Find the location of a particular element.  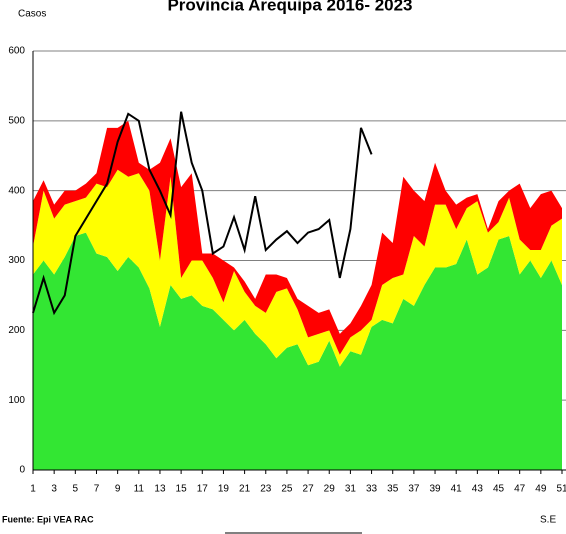

x-tick-label: 19 is located at coordinates (224, 489).